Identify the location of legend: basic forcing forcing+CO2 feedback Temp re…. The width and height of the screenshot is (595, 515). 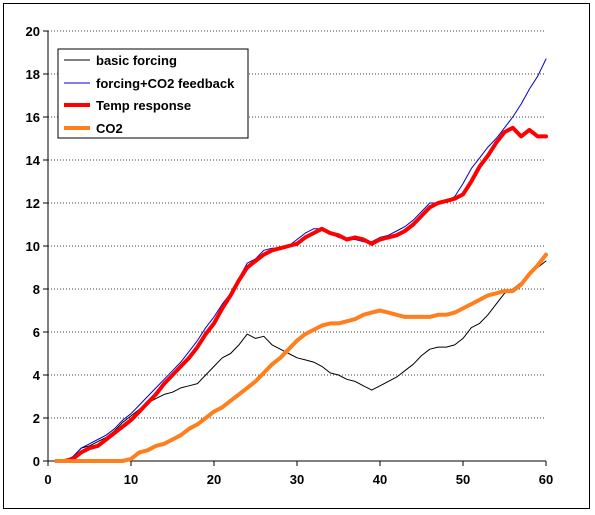
(153, 93).